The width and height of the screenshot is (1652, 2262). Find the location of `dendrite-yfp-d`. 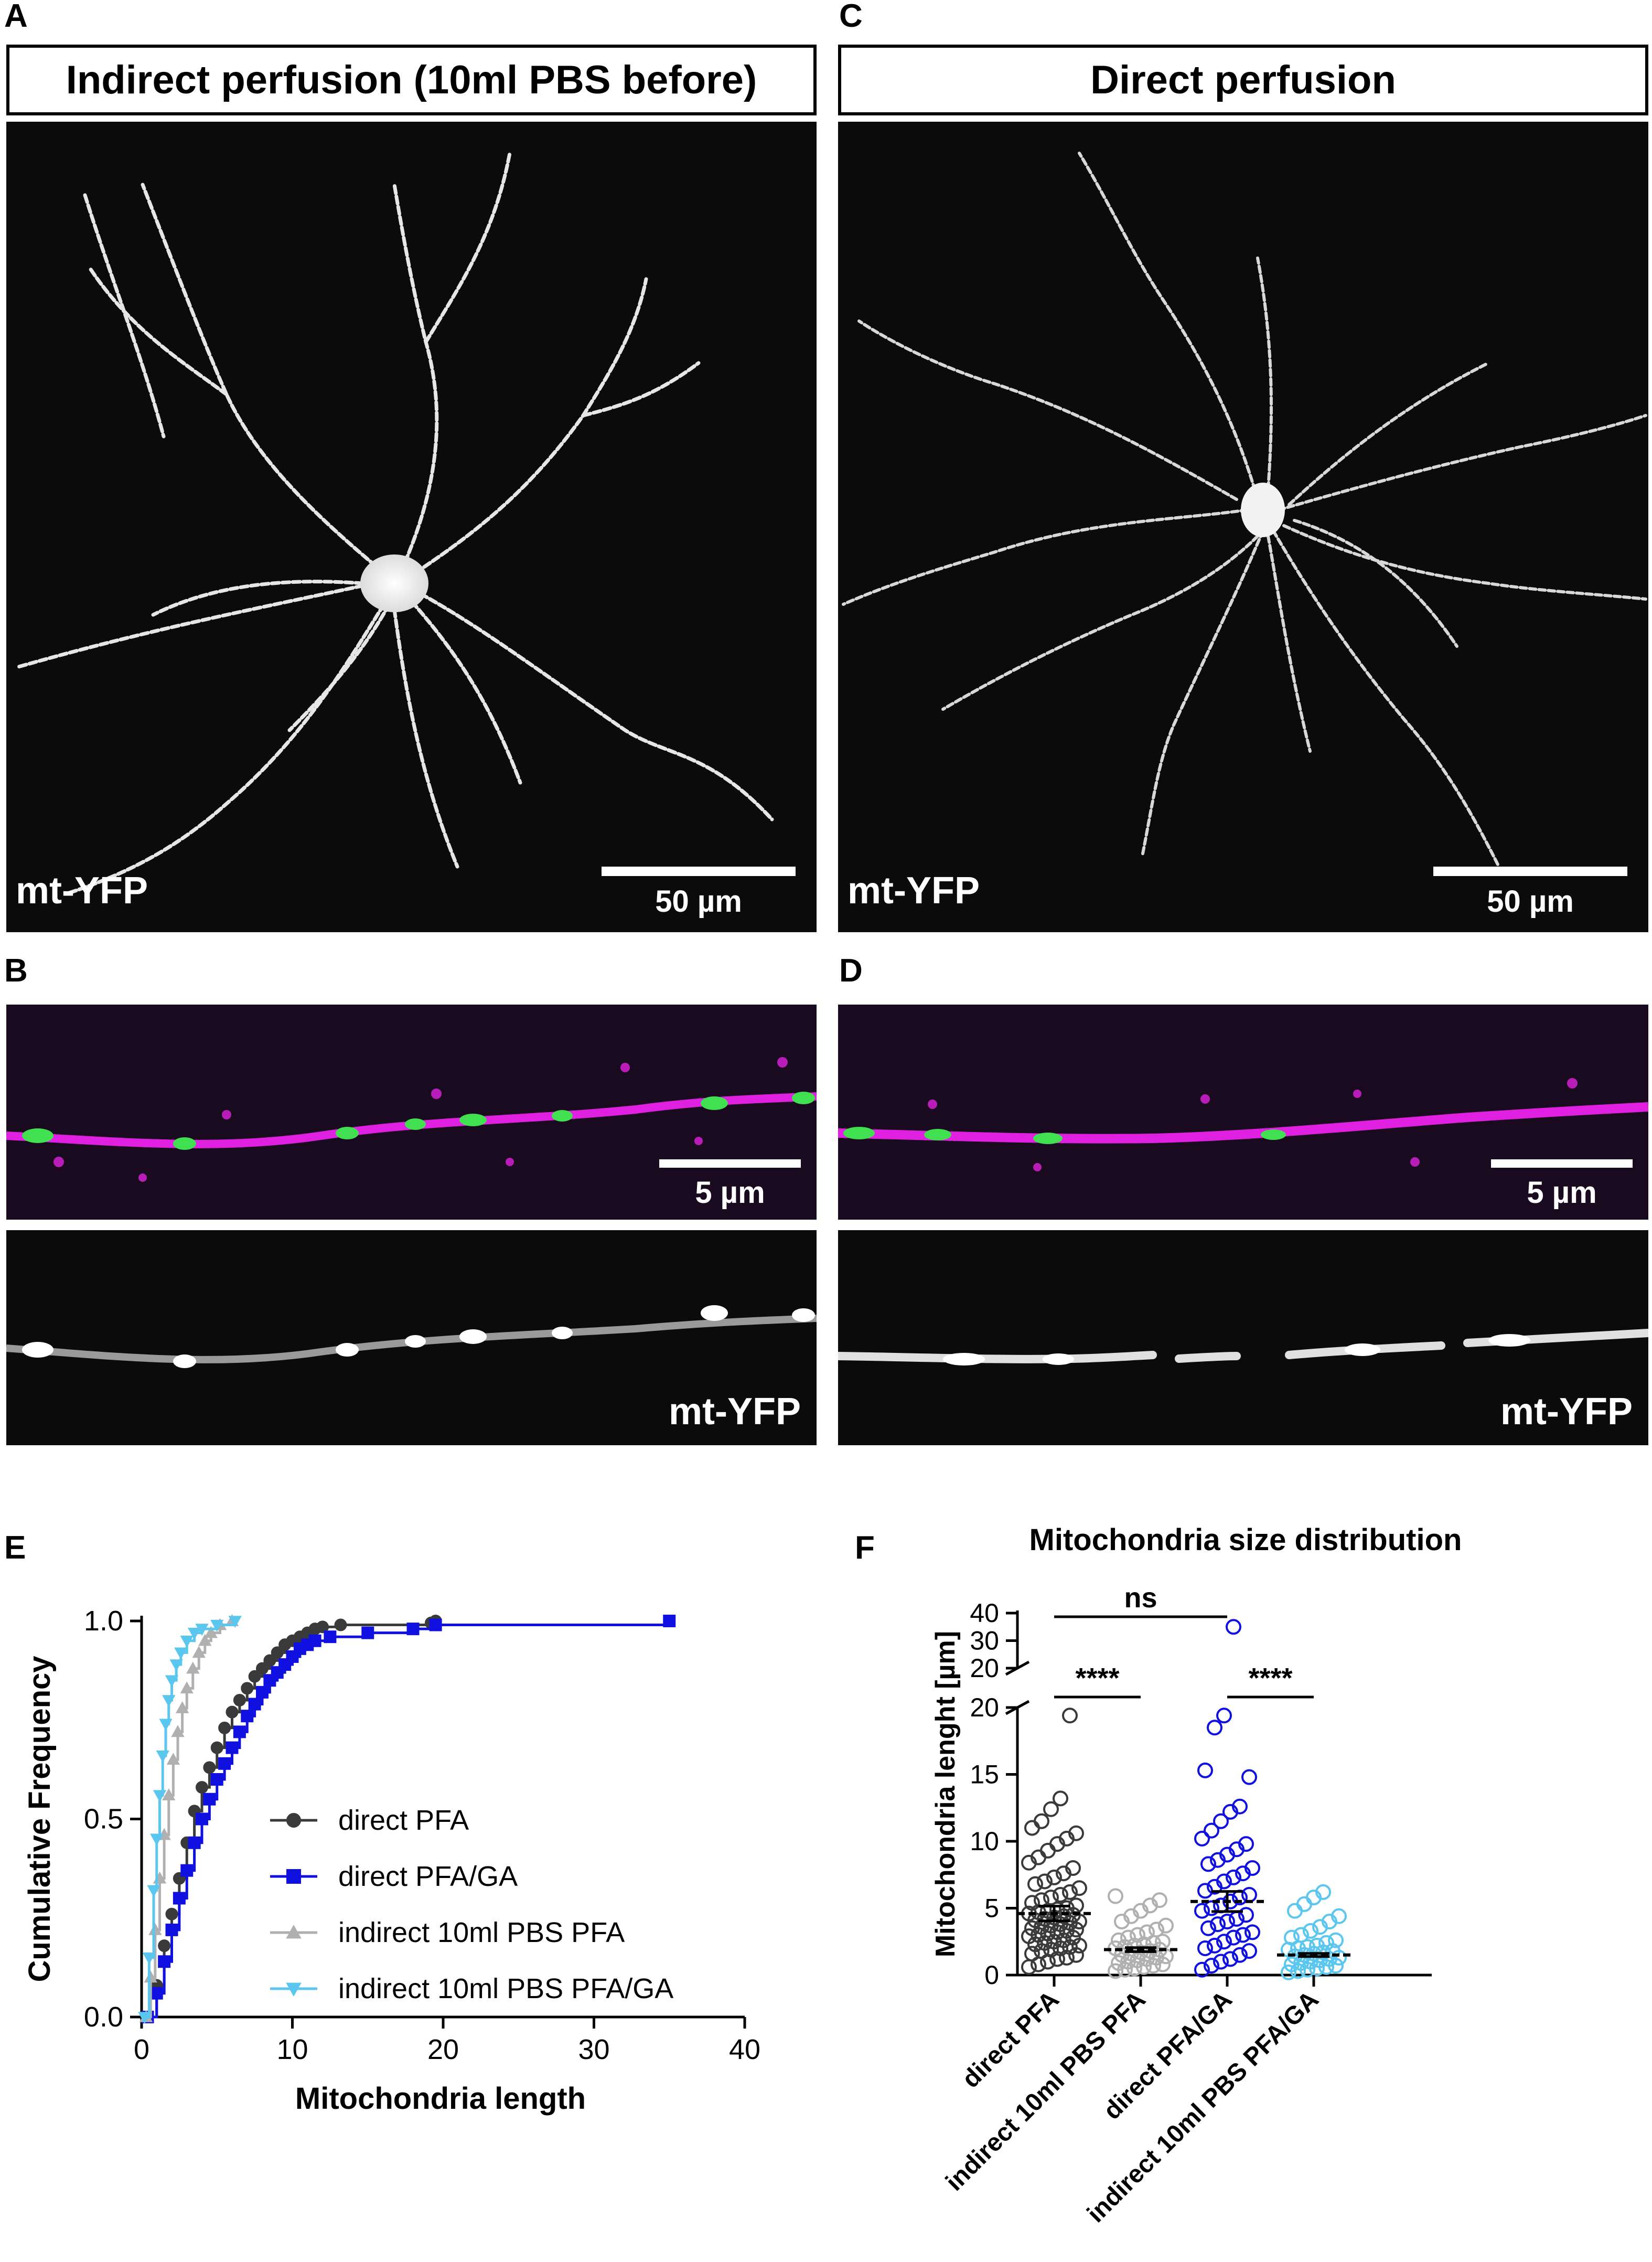

dendrite-yfp-d is located at coordinates (1243, 1347).